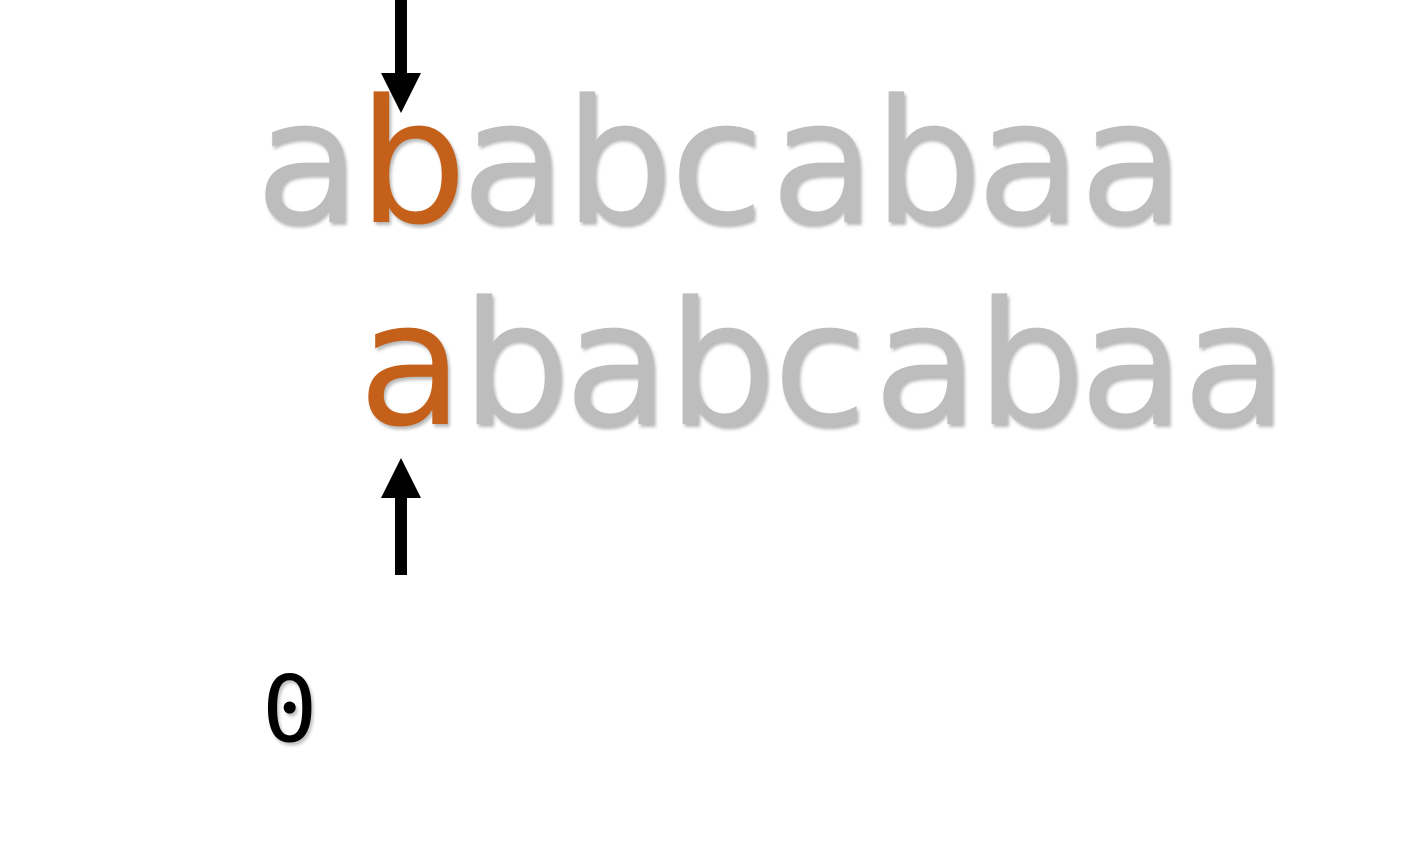  What do you see at coordinates (401, 516) in the screenshot?
I see `arrow-up-icon` at bounding box center [401, 516].